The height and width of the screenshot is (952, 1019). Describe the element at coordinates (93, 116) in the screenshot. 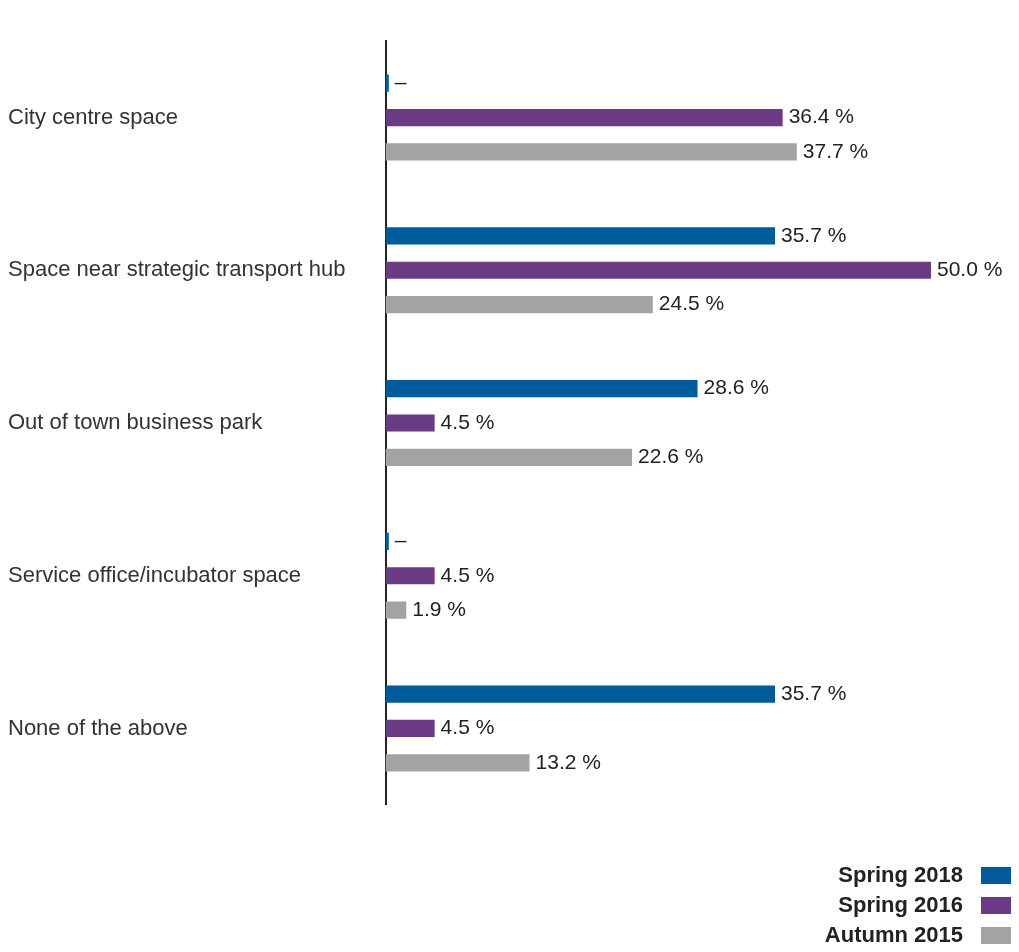

I see `y-tick-label: City centre space` at that location.